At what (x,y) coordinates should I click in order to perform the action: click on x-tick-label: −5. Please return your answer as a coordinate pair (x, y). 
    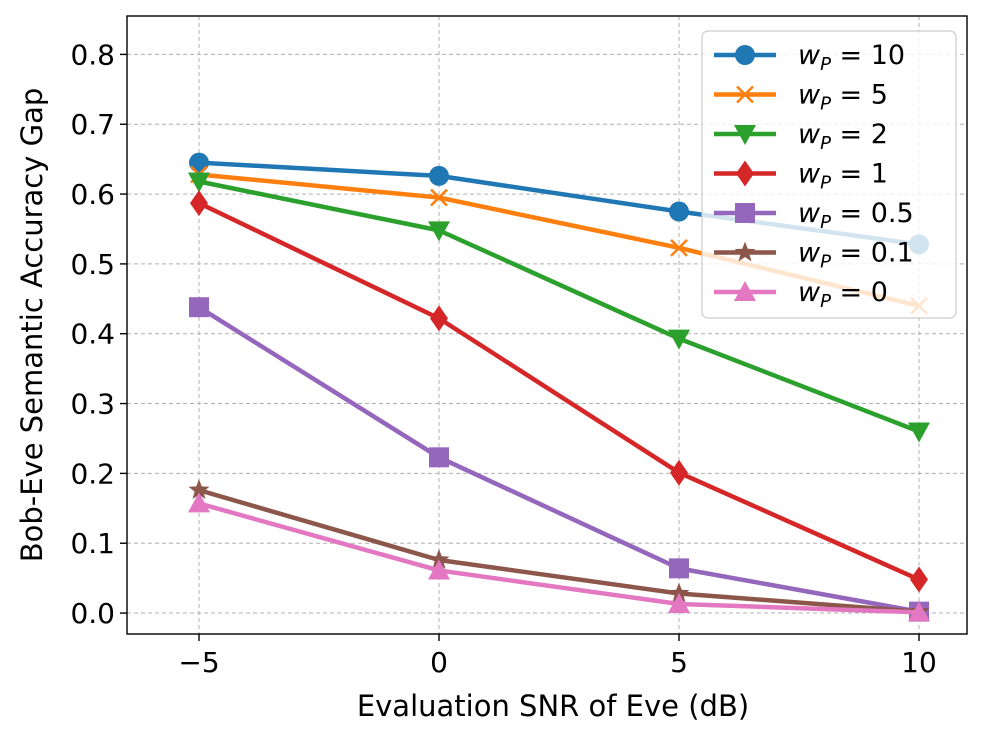
    Looking at the image, I should click on (198, 662).